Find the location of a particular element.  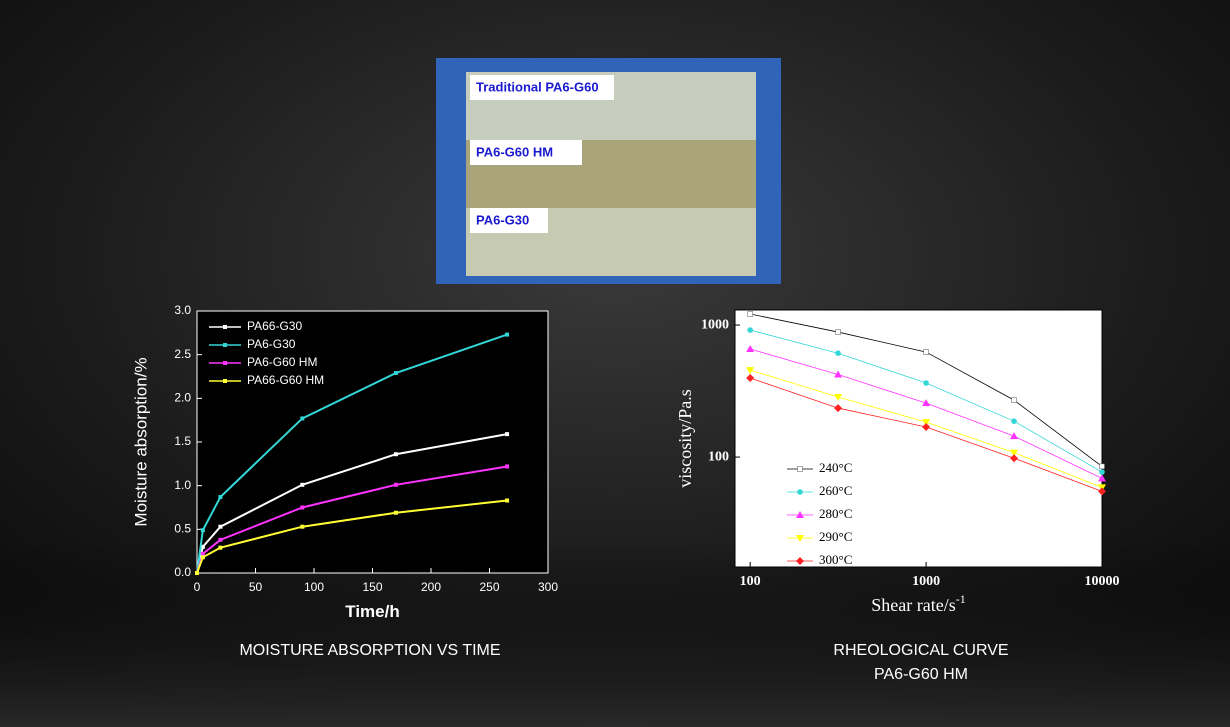

x-tick-label: 1000 is located at coordinates (926, 581).